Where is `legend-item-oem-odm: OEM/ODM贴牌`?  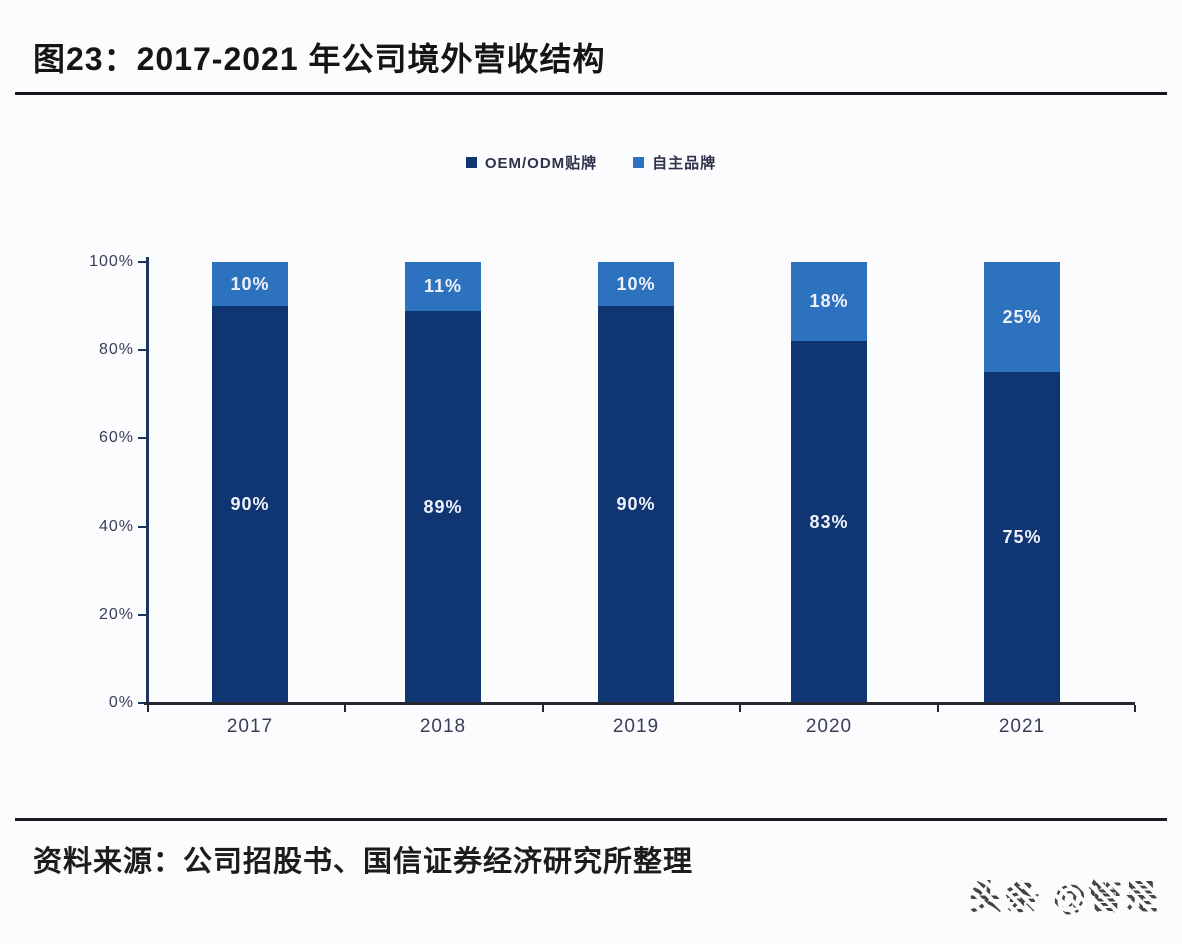 legend-item-oem-odm: OEM/ODM贴牌 is located at coordinates (531, 162).